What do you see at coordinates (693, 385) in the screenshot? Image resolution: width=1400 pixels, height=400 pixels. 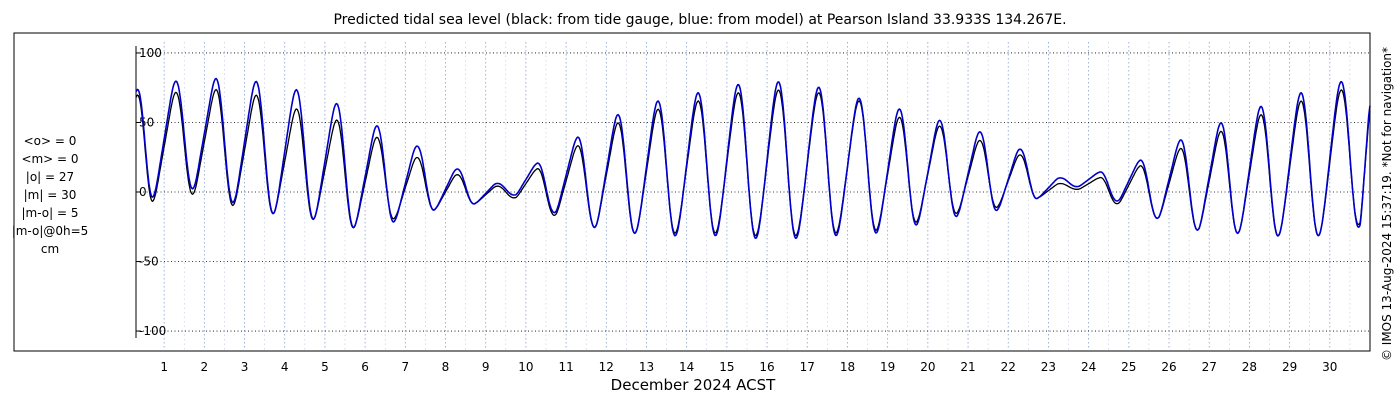 I see `x-axis-label: December 2024 ACST` at bounding box center [693, 385].